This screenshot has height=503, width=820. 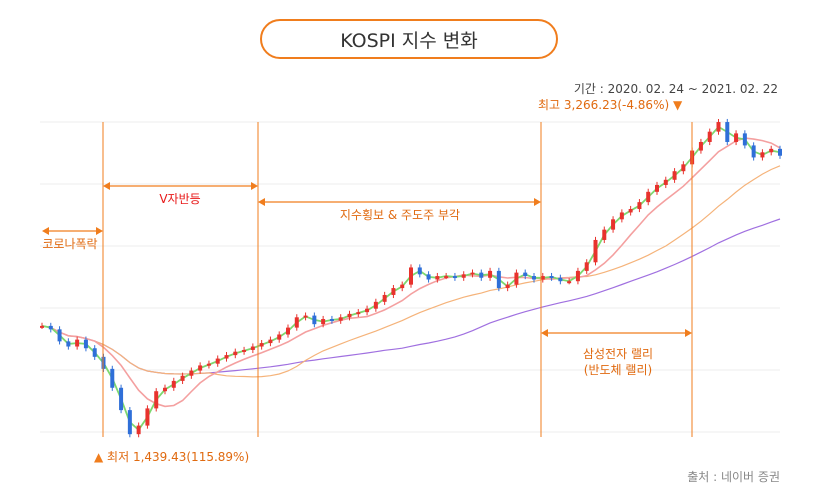 What do you see at coordinates (171, 457) in the screenshot?
I see `low-label: ▲ 최저 1,439.43(115.89%)` at bounding box center [171, 457].